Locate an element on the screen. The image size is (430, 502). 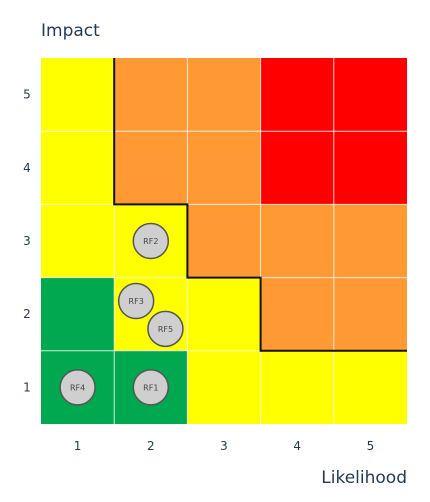
risk-factor-markers: RF4 RF1 RF3 RF5 RF2 is located at coordinates (121, 314).